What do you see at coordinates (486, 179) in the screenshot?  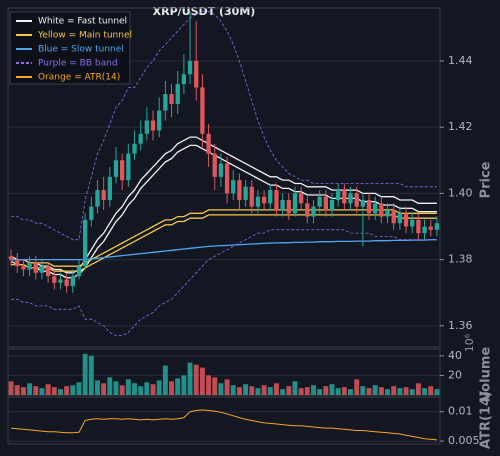 I see `y-axis-label: Price` at bounding box center [486, 179].